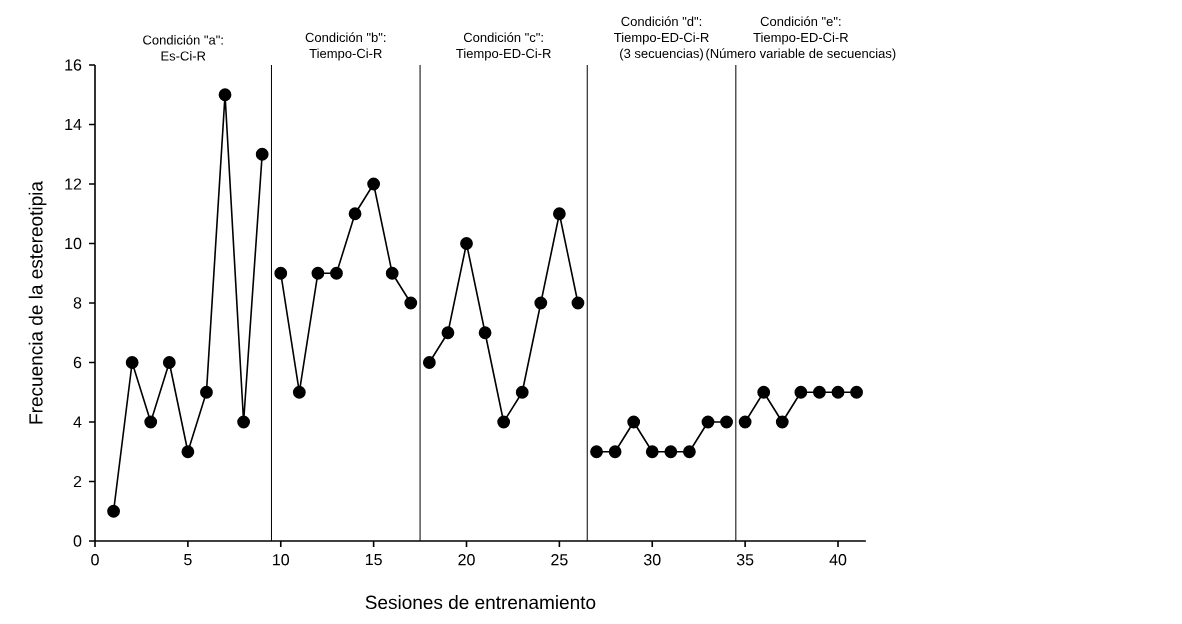 The width and height of the screenshot is (1182, 624). I want to click on text: (Número variable de secuencias), so click(801, 54).